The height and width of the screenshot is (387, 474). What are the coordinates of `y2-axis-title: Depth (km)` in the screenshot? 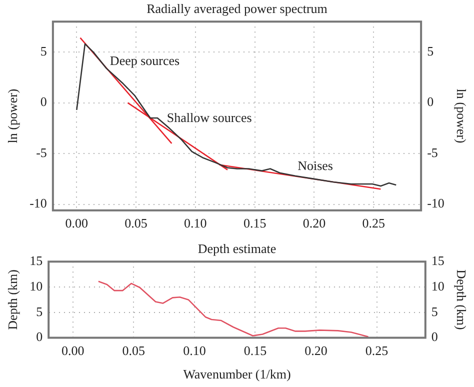 It's located at (461, 300).